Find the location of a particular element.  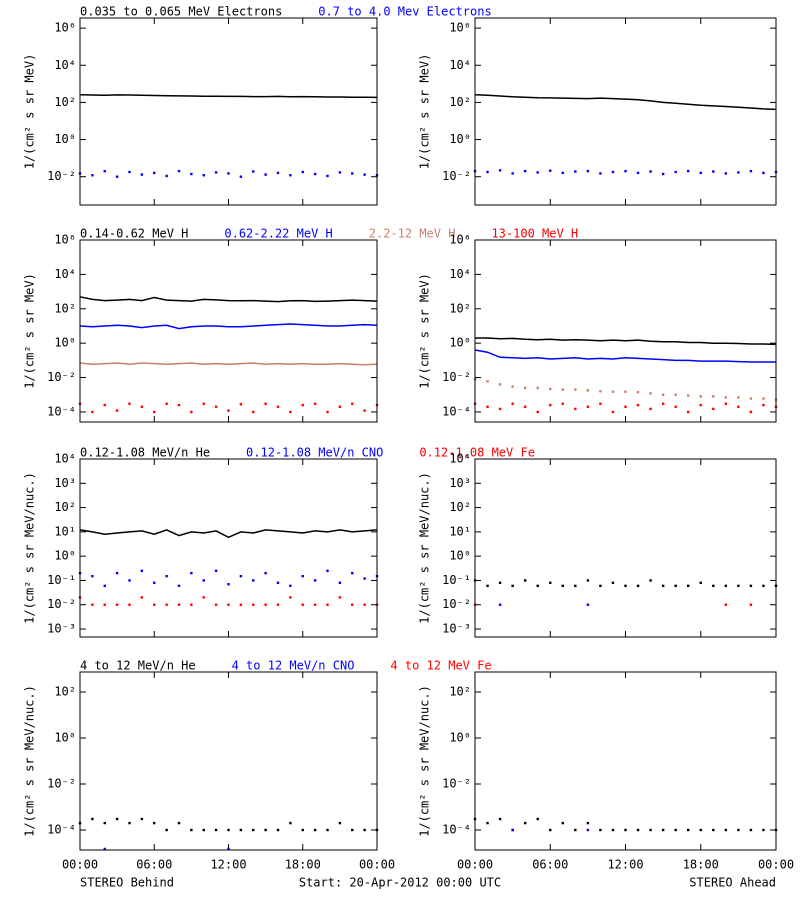

footer-left: STEREO Behind is located at coordinates (127, 883).